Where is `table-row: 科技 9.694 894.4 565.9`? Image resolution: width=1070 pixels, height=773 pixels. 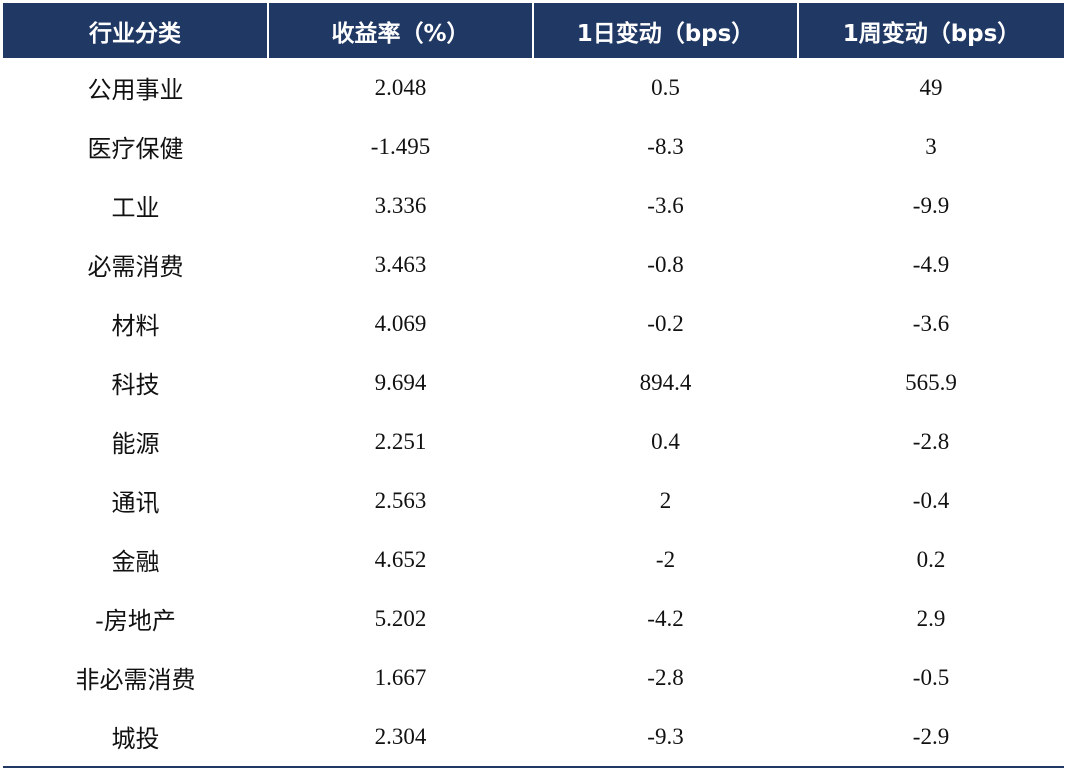 table-row: 科技 9.694 894.4 565.9 is located at coordinates (533, 382).